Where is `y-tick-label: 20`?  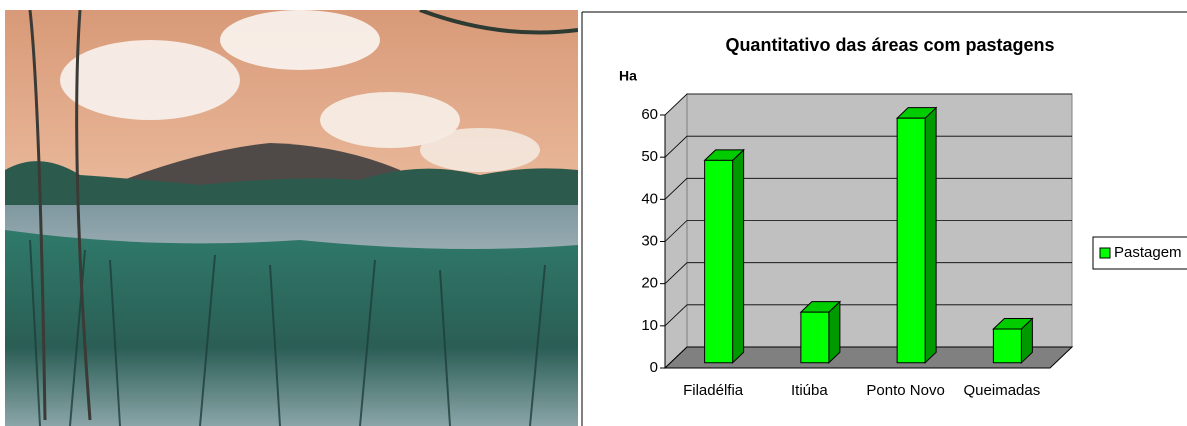 y-tick-label: 20 is located at coordinates (649, 283).